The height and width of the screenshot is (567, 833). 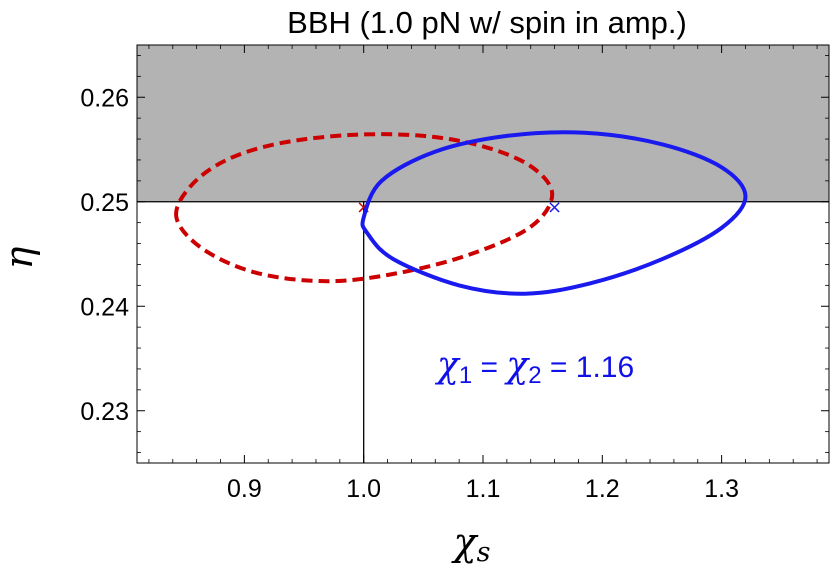 What do you see at coordinates (20, 257) in the screenshot?
I see `y-axis-label: η` at bounding box center [20, 257].